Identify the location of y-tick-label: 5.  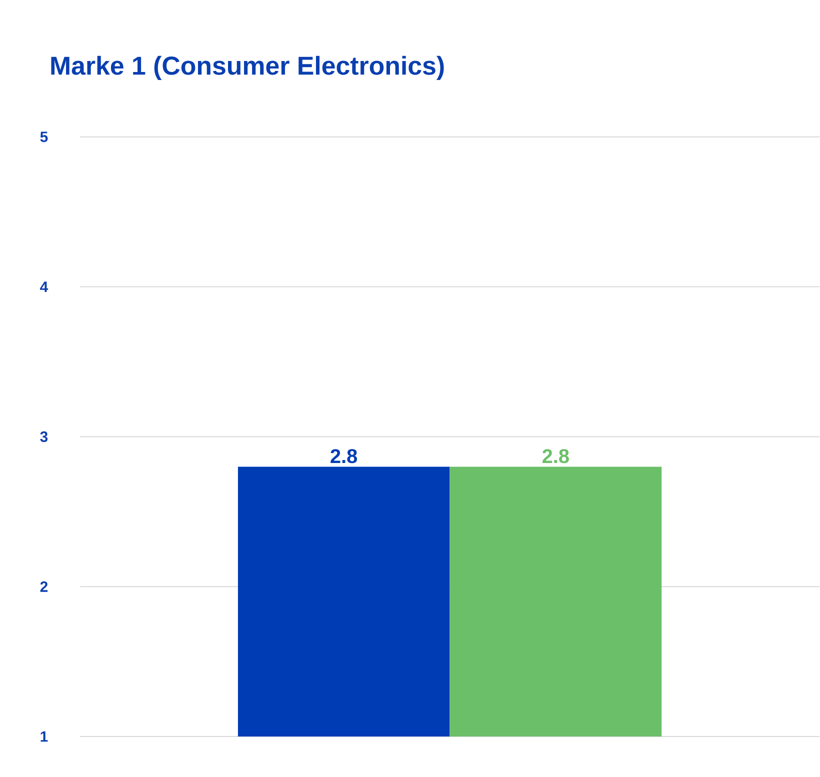
(44, 137).